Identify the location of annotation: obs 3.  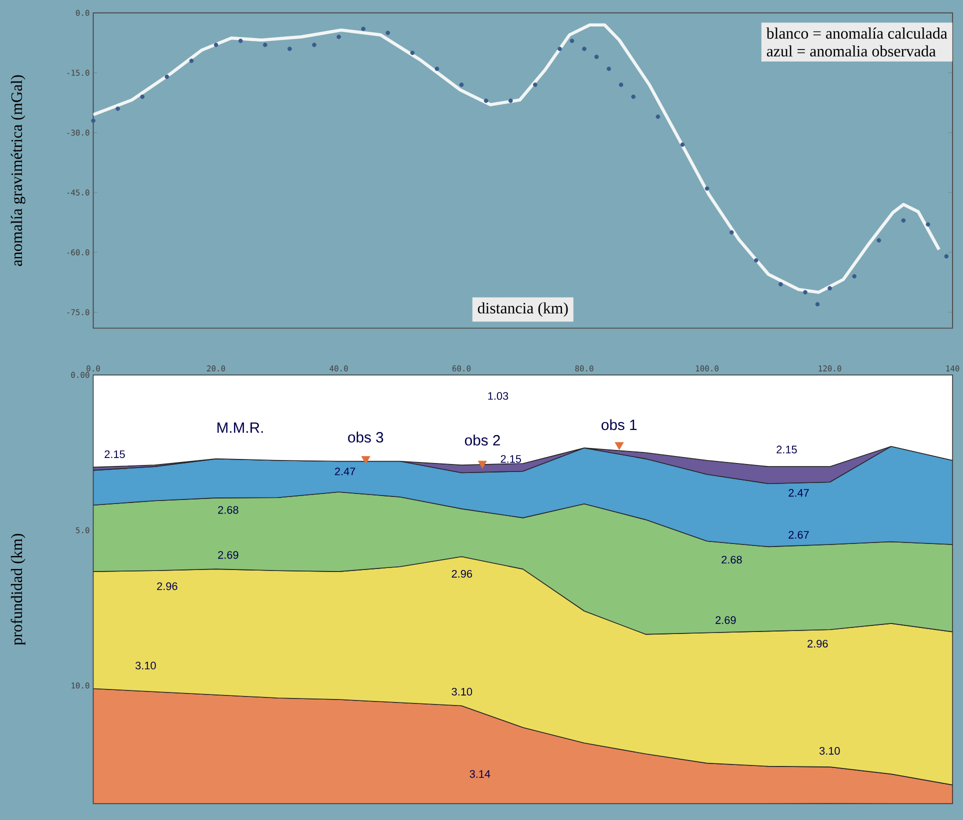
(366, 436).